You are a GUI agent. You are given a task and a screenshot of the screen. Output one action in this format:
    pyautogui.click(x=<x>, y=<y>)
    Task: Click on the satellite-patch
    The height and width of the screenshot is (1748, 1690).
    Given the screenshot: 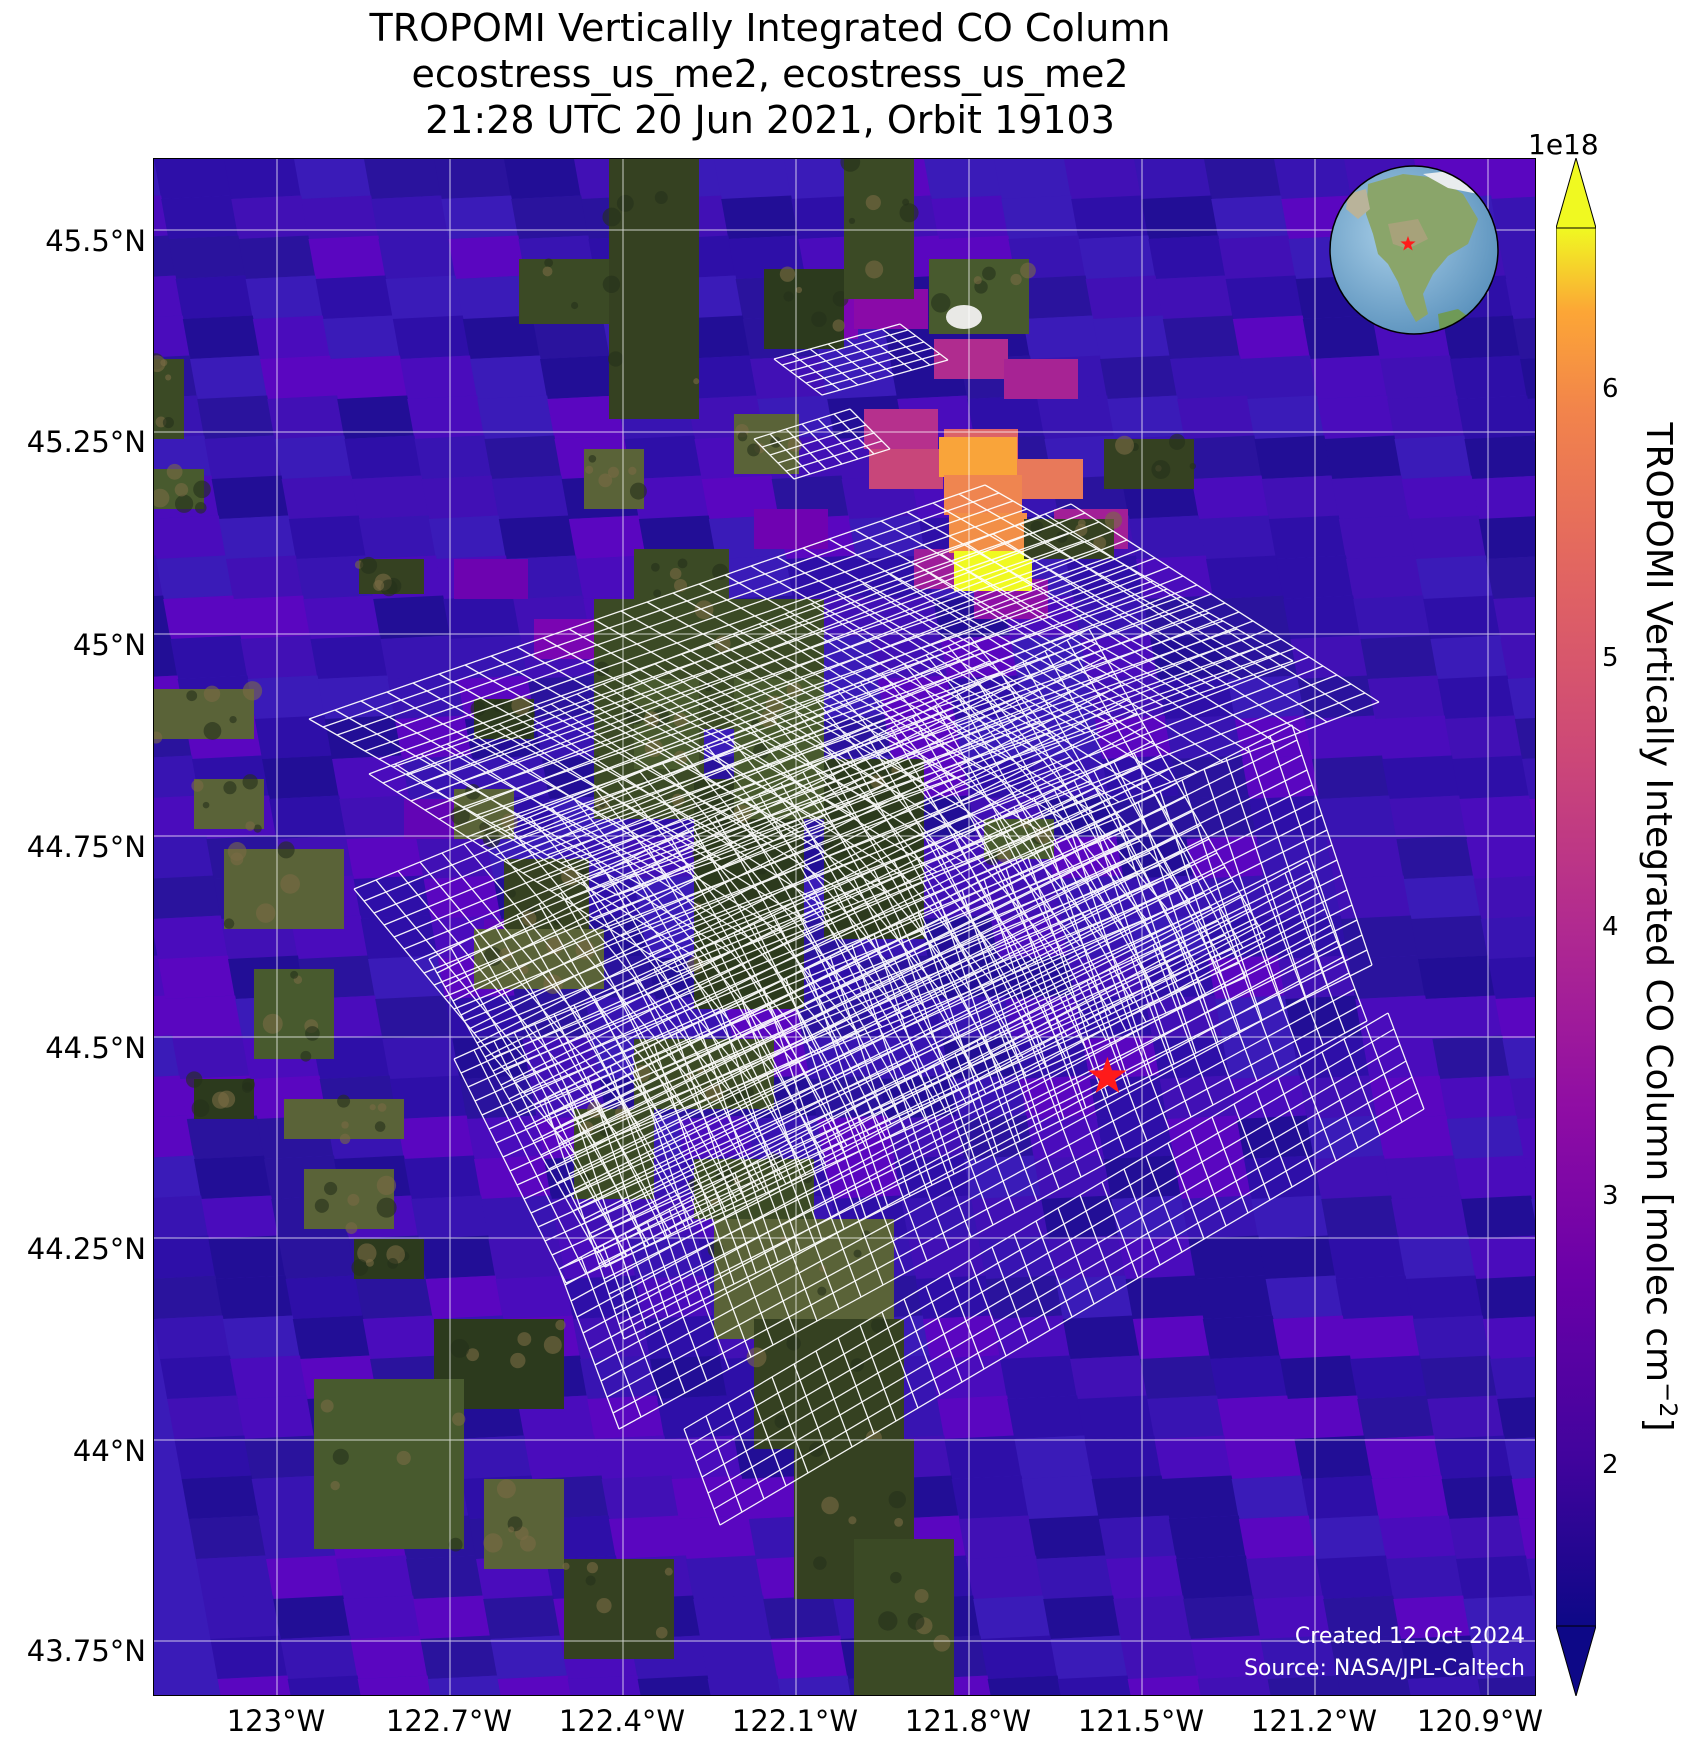 What is the action you would take?
    pyautogui.click(x=904, y=1617)
    